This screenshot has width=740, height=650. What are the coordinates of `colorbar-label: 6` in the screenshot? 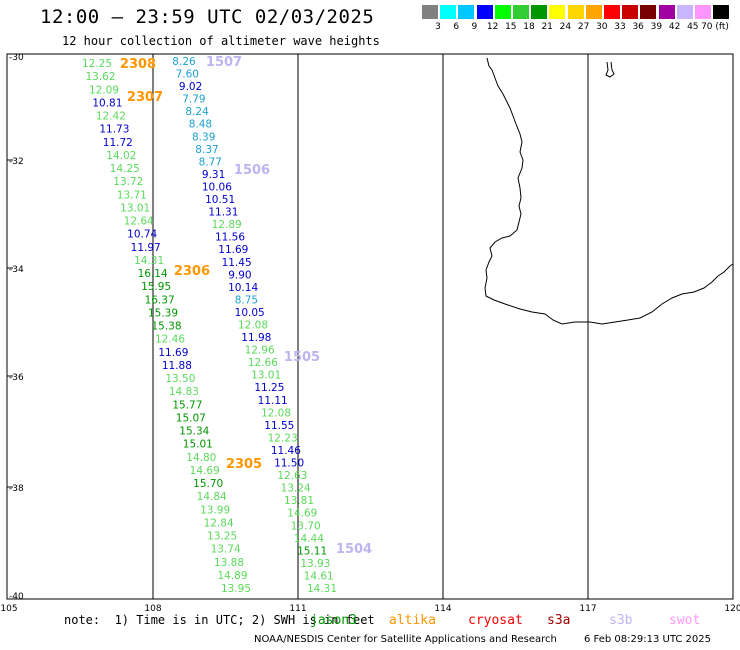 It's located at (456, 27).